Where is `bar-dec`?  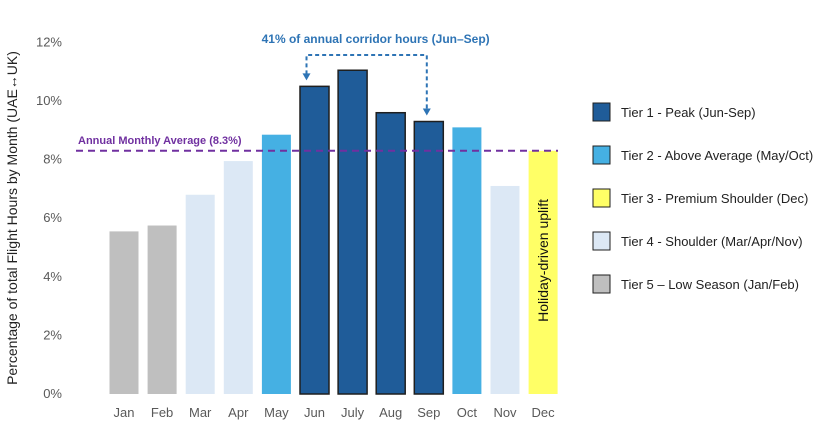
bar-dec is located at coordinates (543, 272).